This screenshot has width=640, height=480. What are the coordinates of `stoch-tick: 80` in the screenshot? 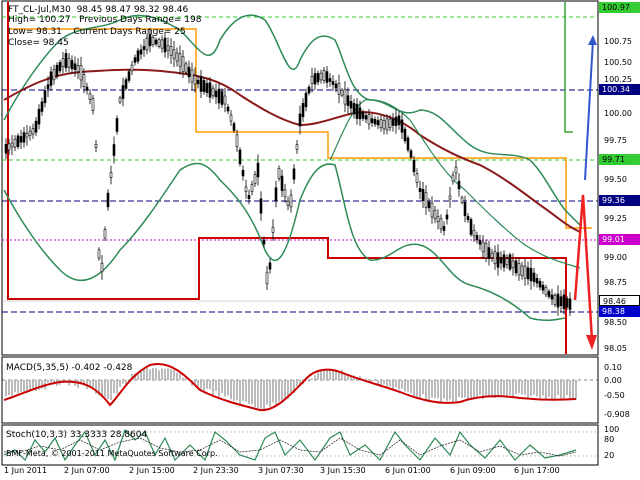 It's located at (609, 439).